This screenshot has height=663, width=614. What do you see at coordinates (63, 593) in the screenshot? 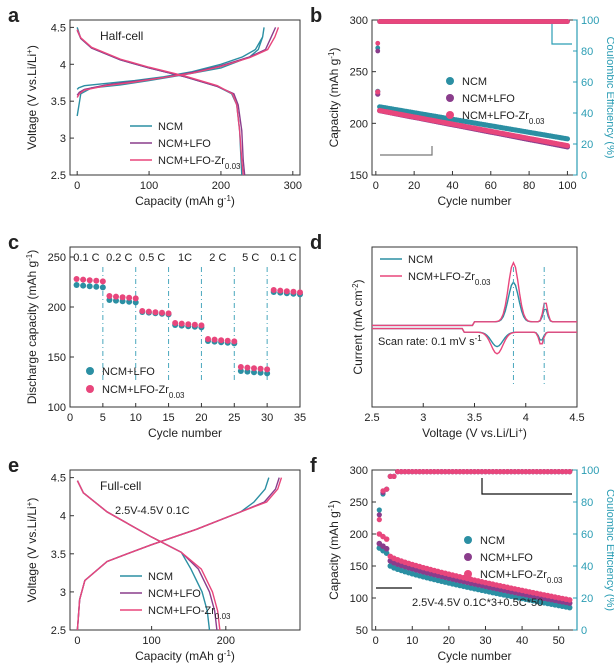
I see `y-tick-label: 3` at bounding box center [63, 593].